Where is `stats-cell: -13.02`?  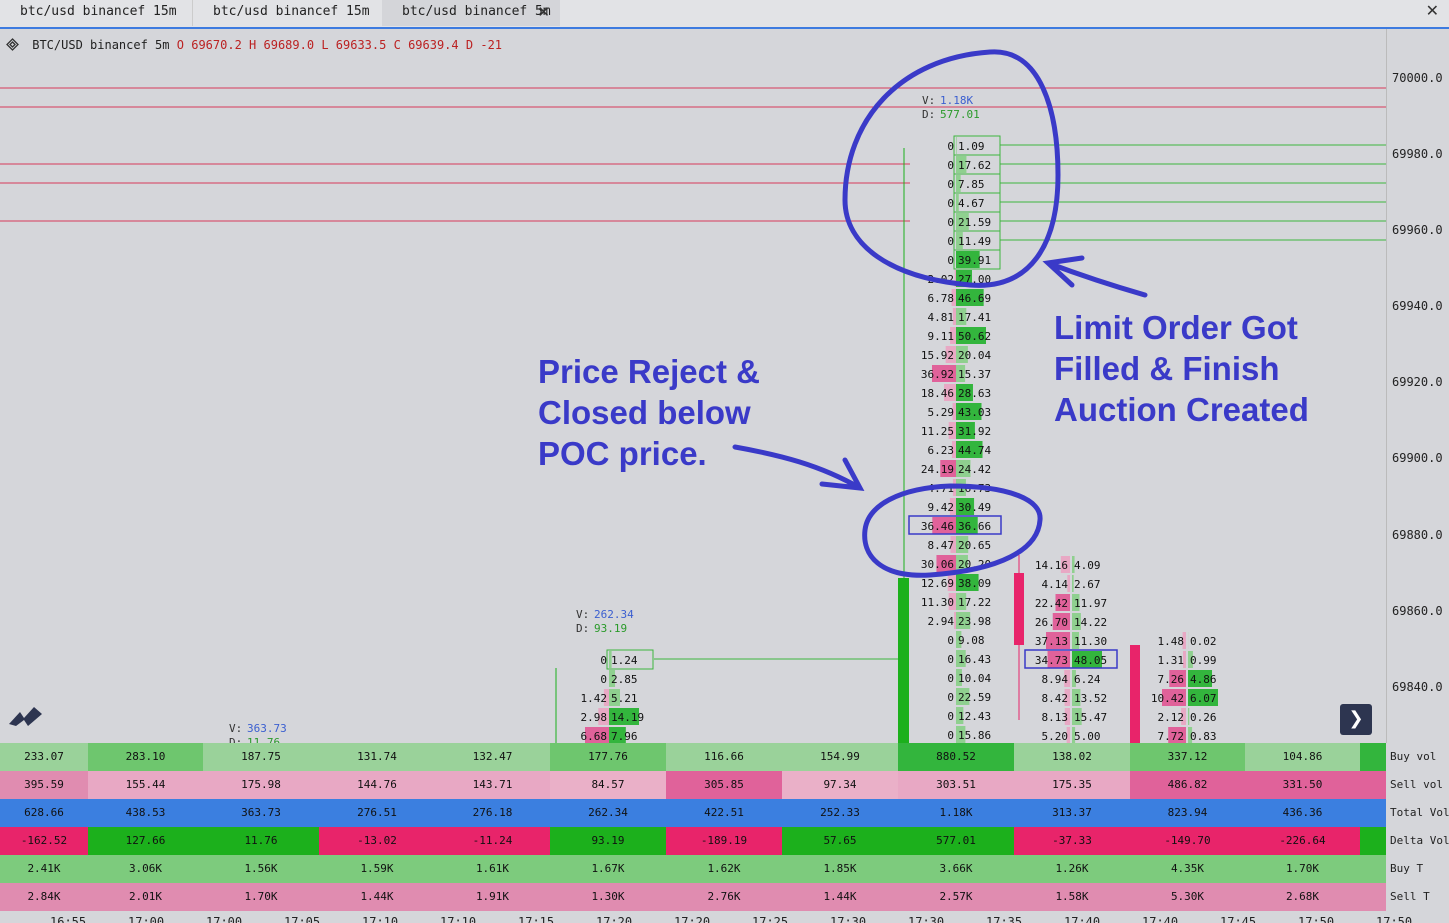 stats-cell: -13.02 is located at coordinates (377, 841).